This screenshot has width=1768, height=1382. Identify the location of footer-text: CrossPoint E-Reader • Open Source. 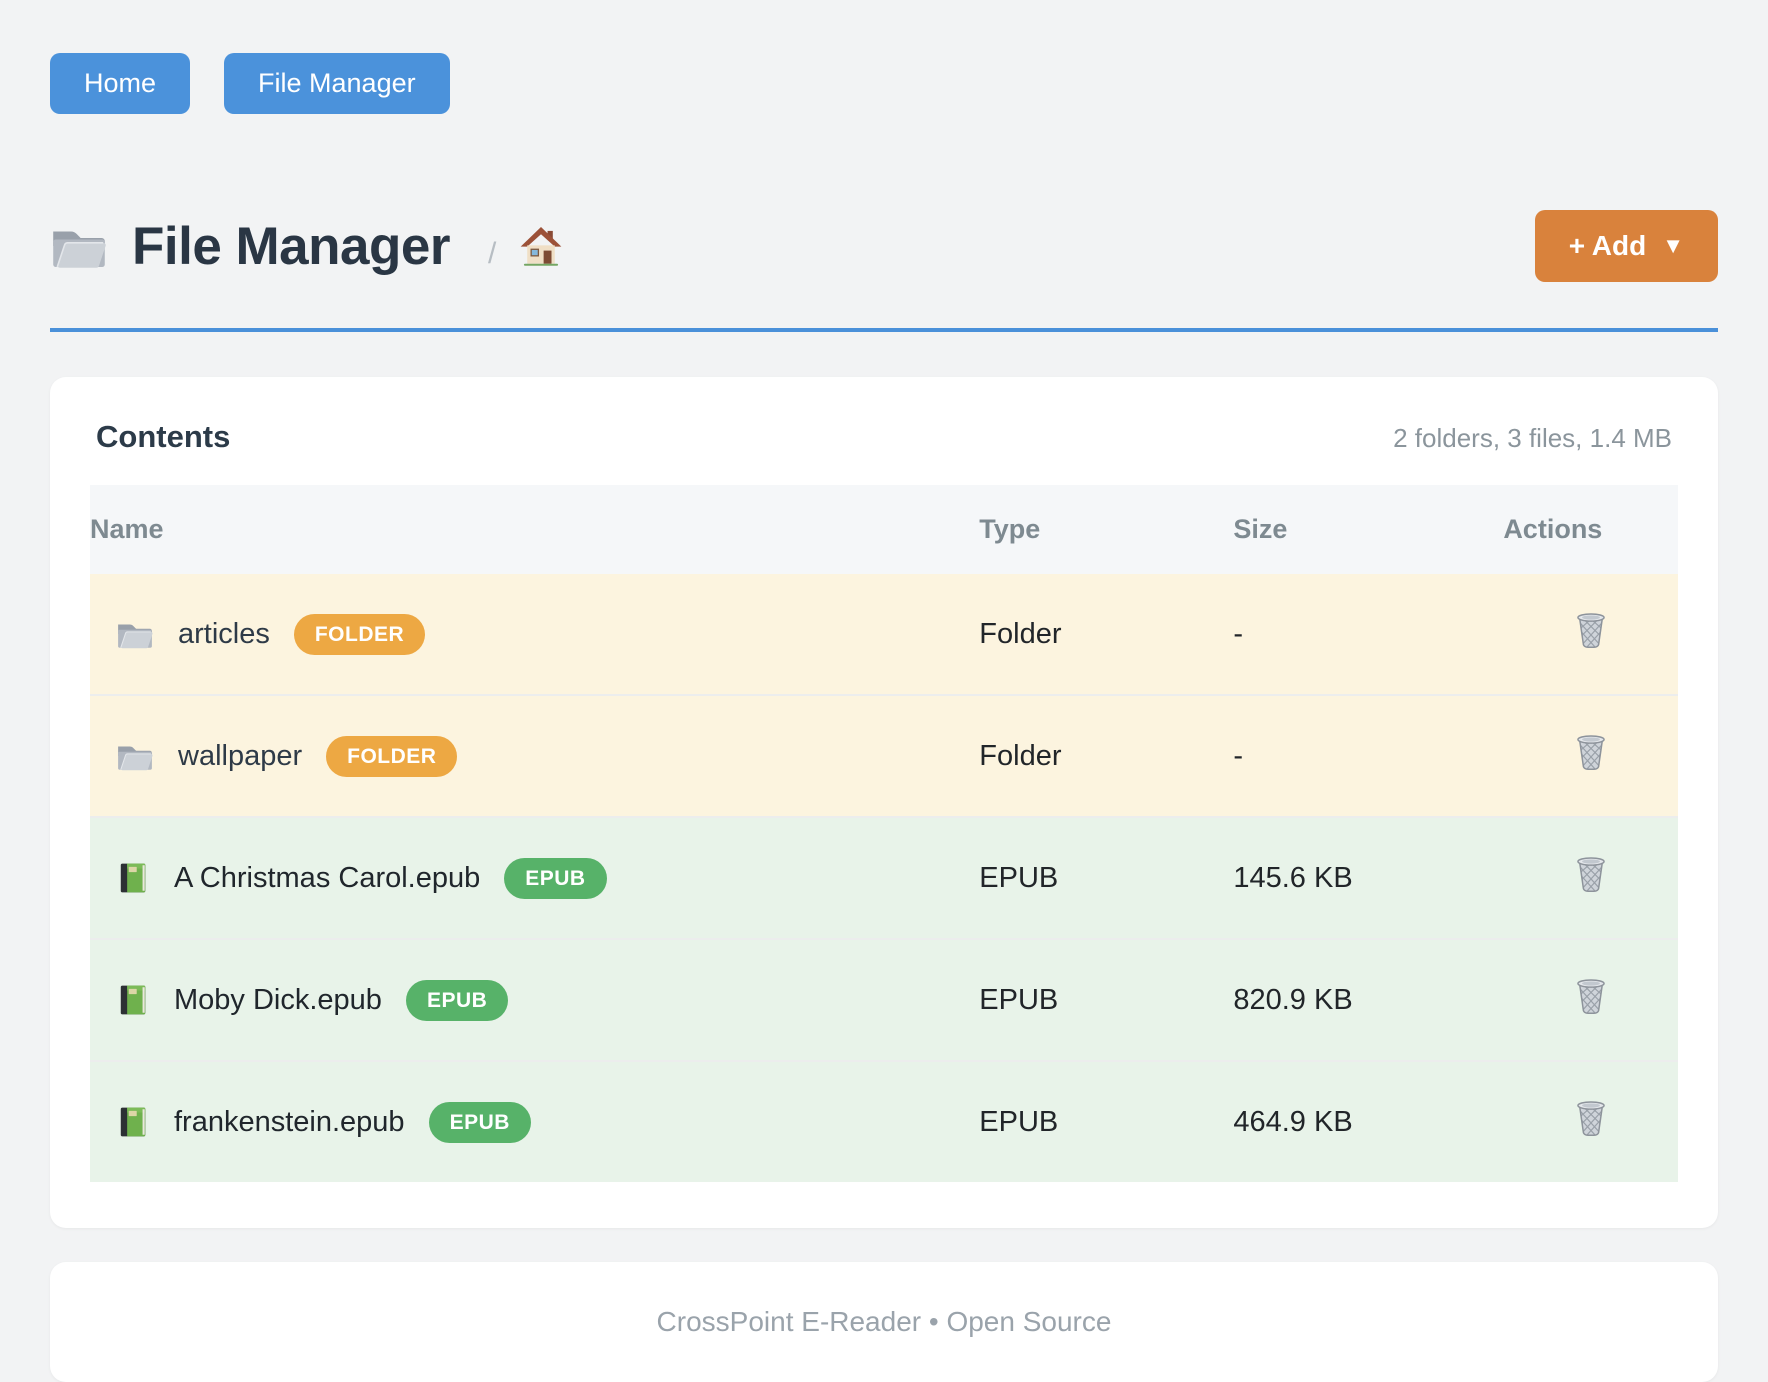
(884, 1321).